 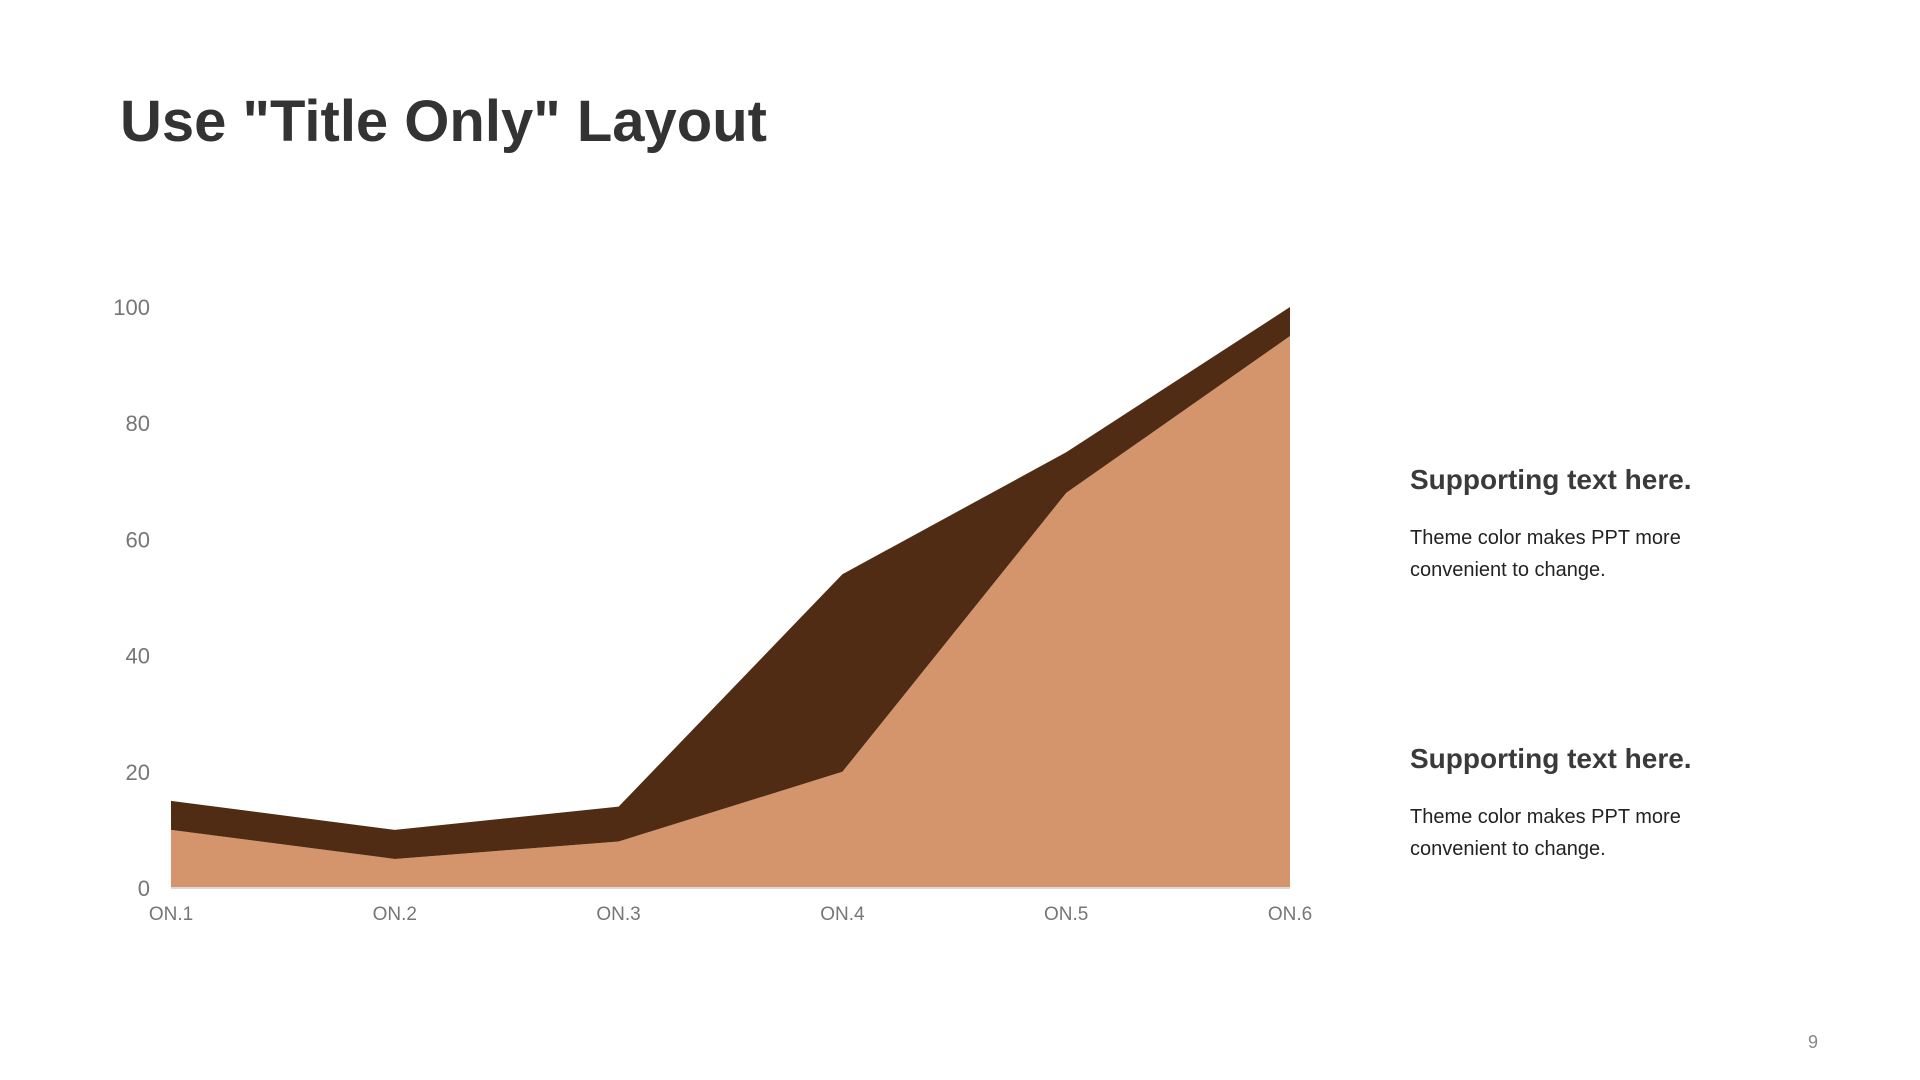 I want to click on x-tick-label: ON.2, so click(x=395, y=914).